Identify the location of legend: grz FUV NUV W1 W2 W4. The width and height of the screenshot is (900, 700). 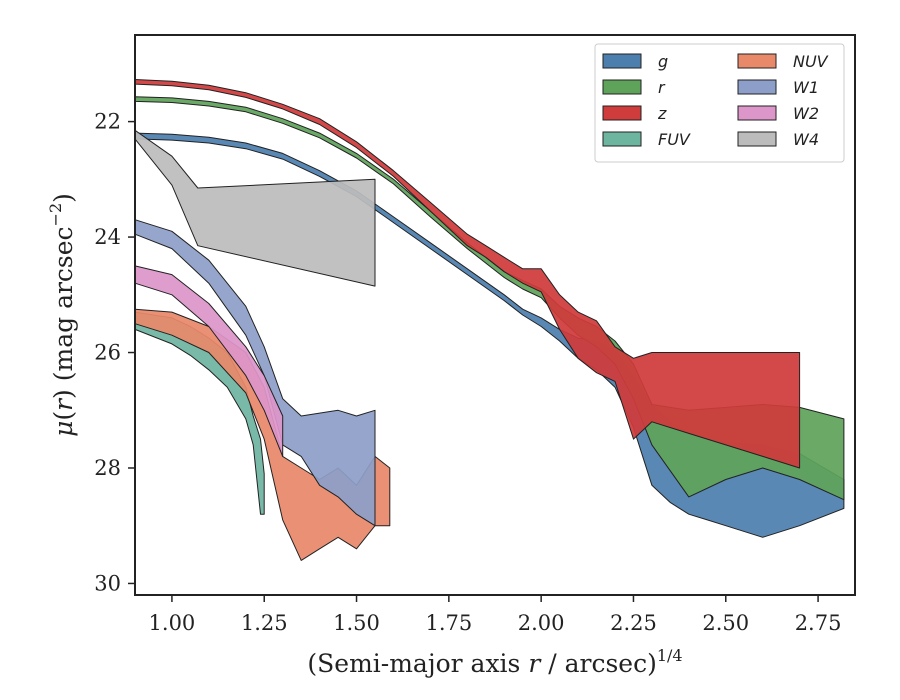
(719, 103).